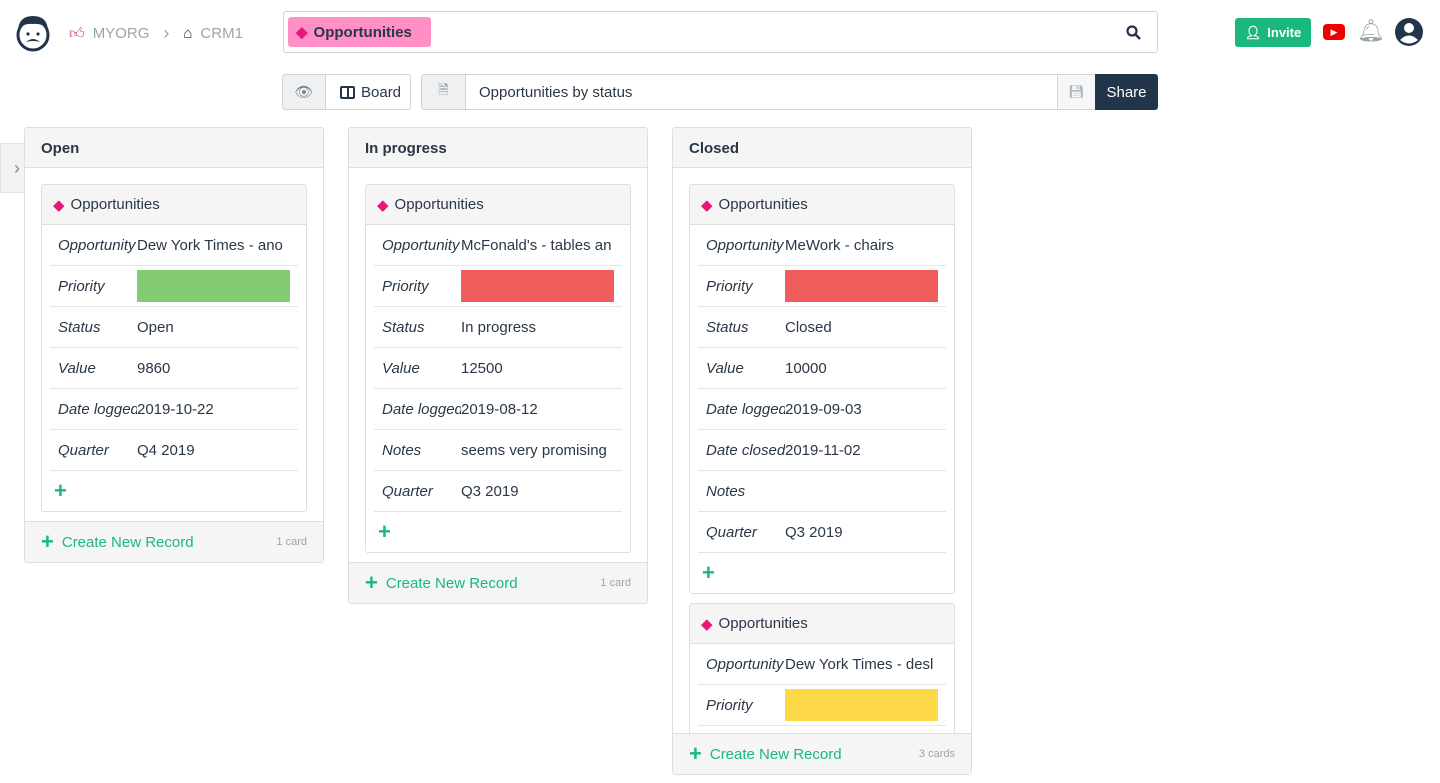  I want to click on field-value: 12500, so click(482, 368).